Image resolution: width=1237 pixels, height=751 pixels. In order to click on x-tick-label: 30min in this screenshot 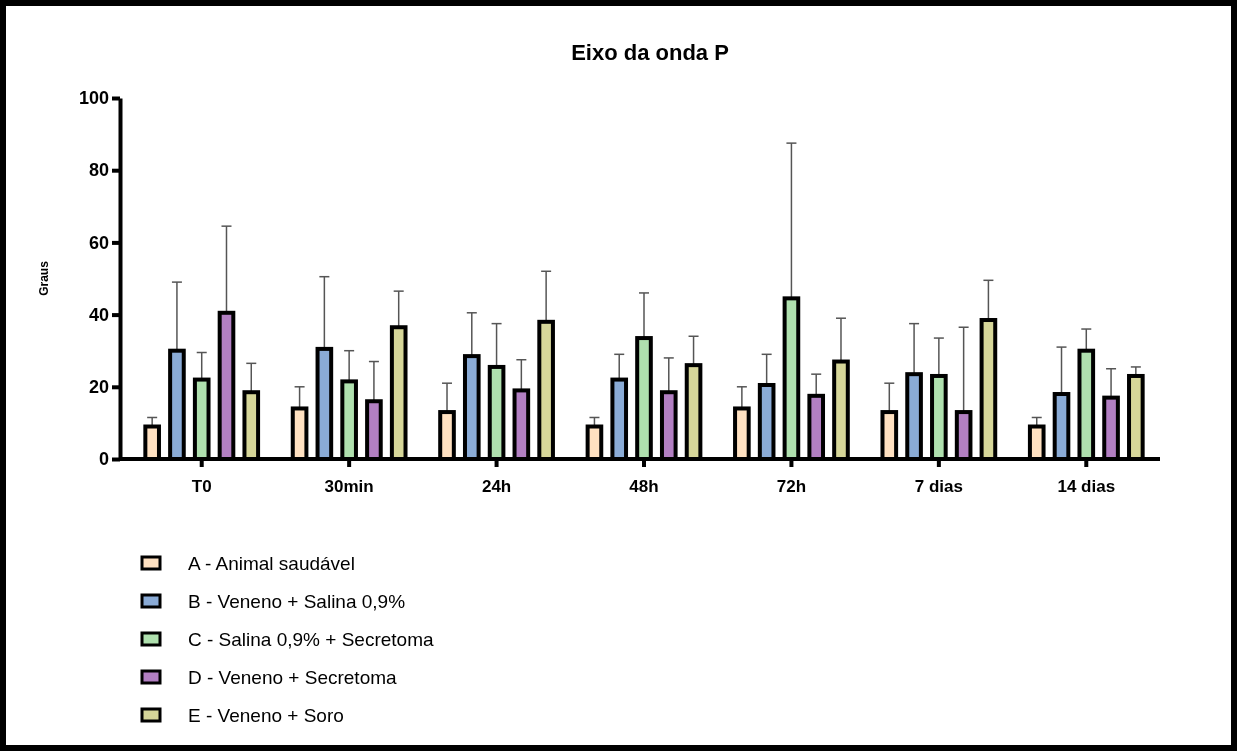, I will do `click(349, 487)`.